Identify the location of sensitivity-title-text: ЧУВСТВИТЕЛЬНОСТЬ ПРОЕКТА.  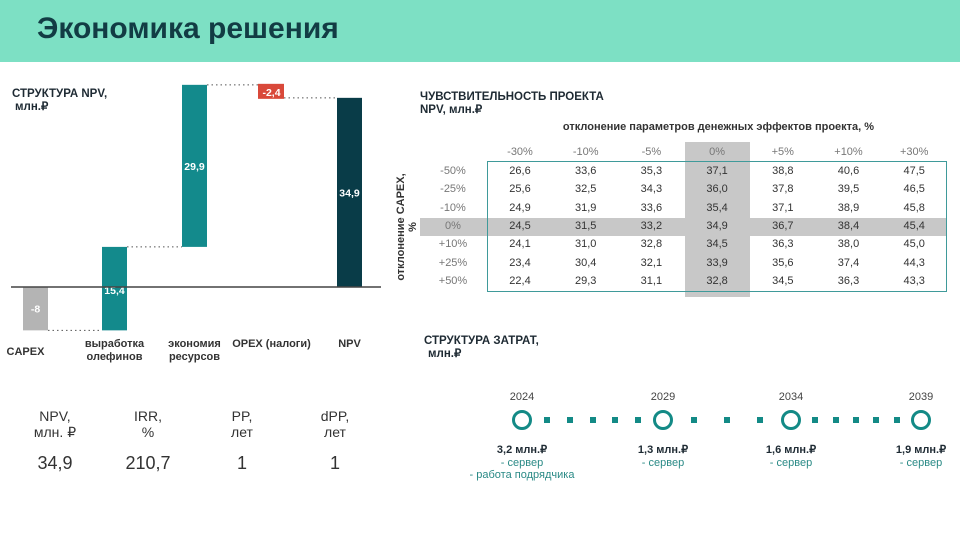
(512, 97).